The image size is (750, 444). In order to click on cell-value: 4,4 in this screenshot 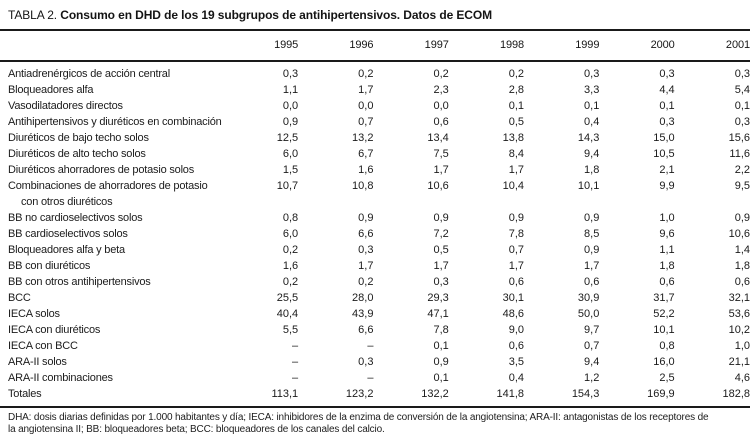, I will do `click(667, 90)`.